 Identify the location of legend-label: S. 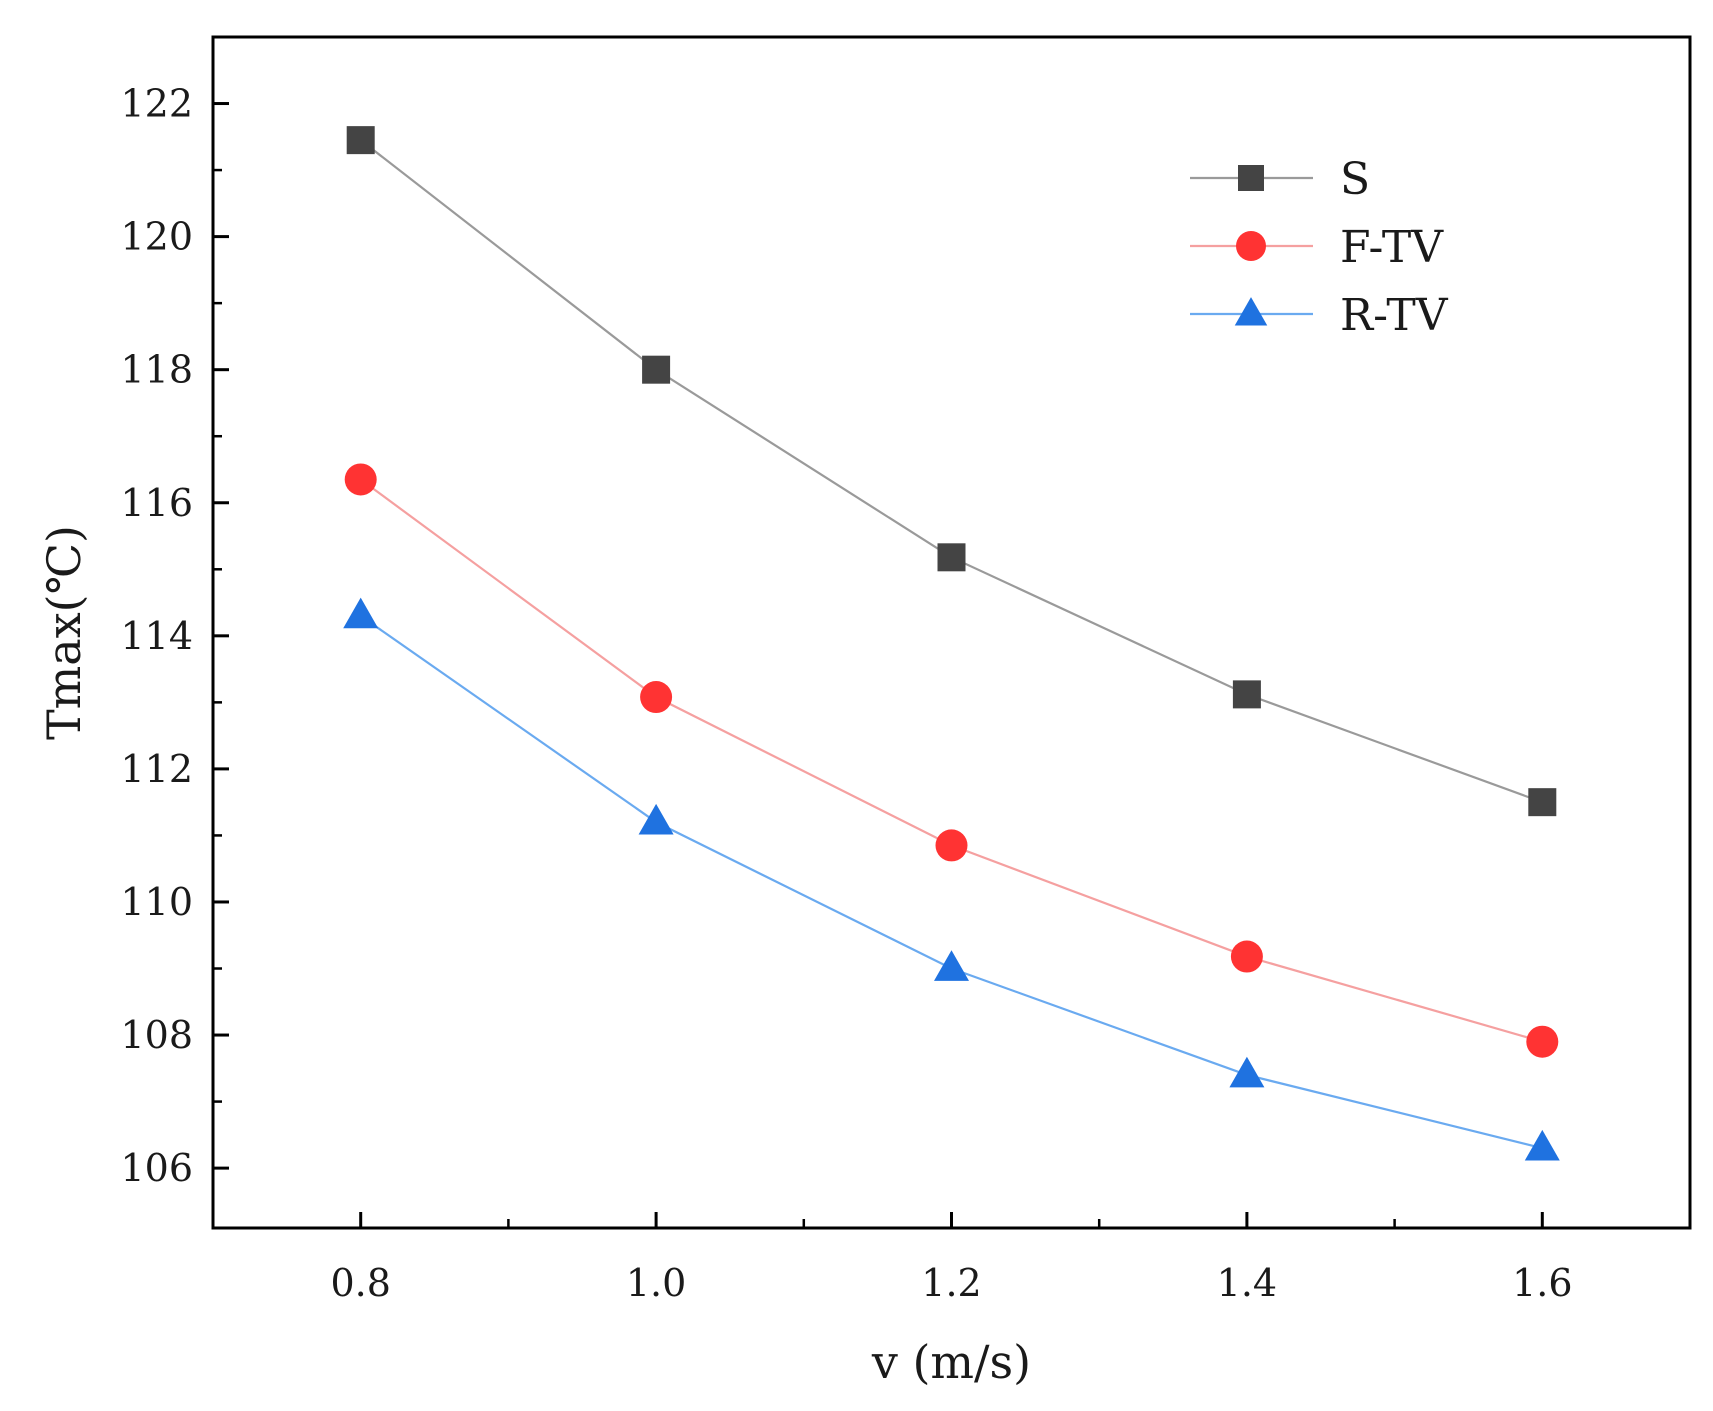
(1355, 179).